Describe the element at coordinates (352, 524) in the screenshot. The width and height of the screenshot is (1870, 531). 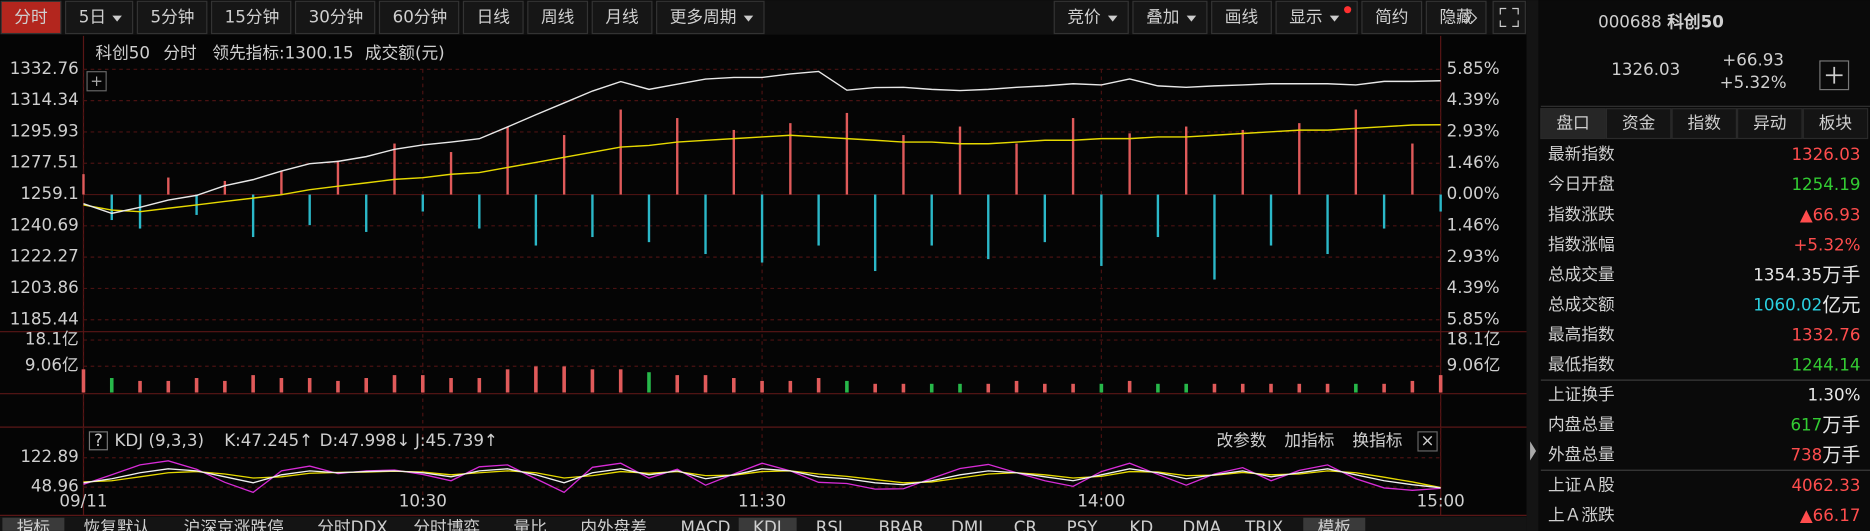
I see `bottom-tab: 分时DDX` at that location.